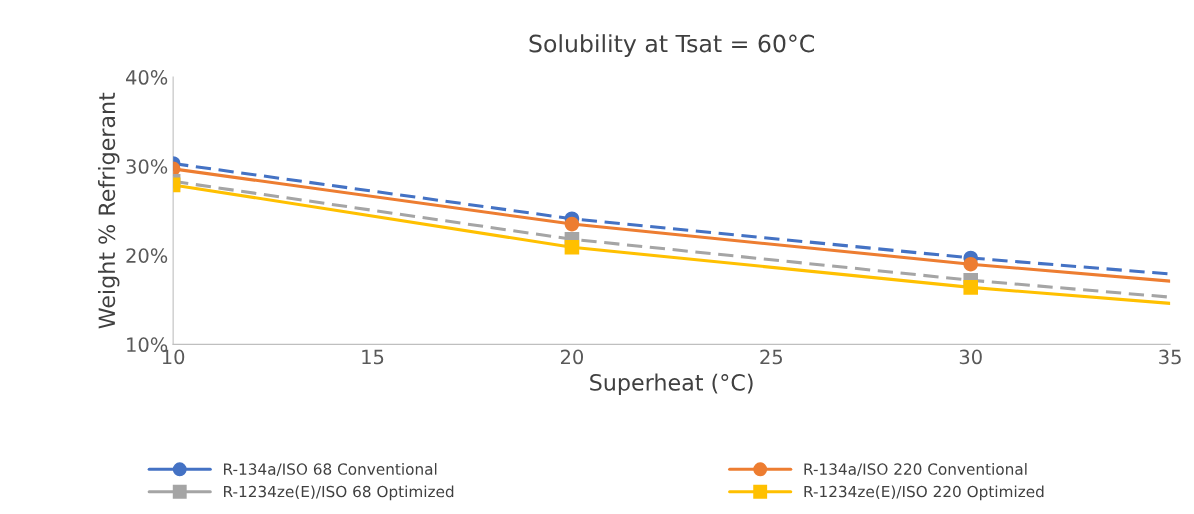  What do you see at coordinates (915, 470) in the screenshot?
I see `legend-label: R-134a/ISO 220 Conventional` at bounding box center [915, 470].